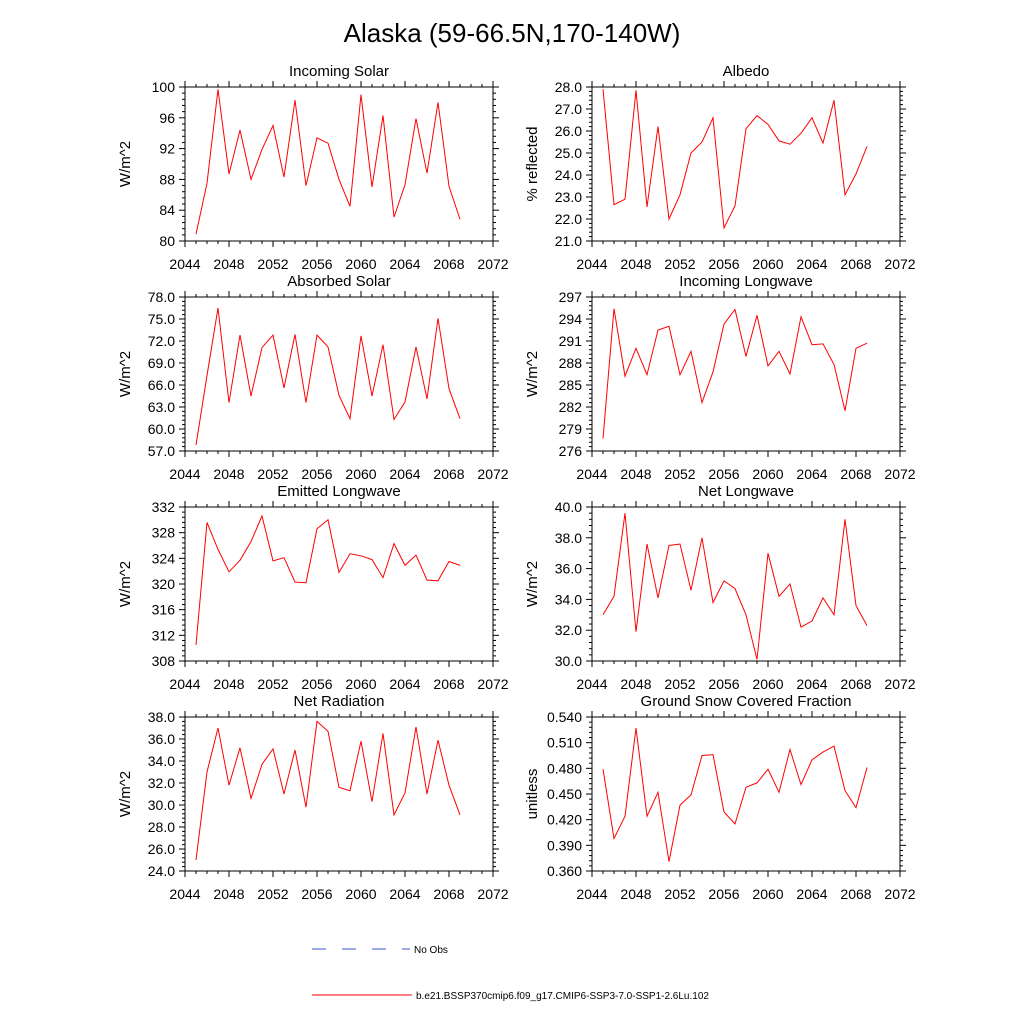 The image size is (1024, 1024). Describe the element at coordinates (568, 661) in the screenshot. I see `y-tick-label: 30.0` at that location.